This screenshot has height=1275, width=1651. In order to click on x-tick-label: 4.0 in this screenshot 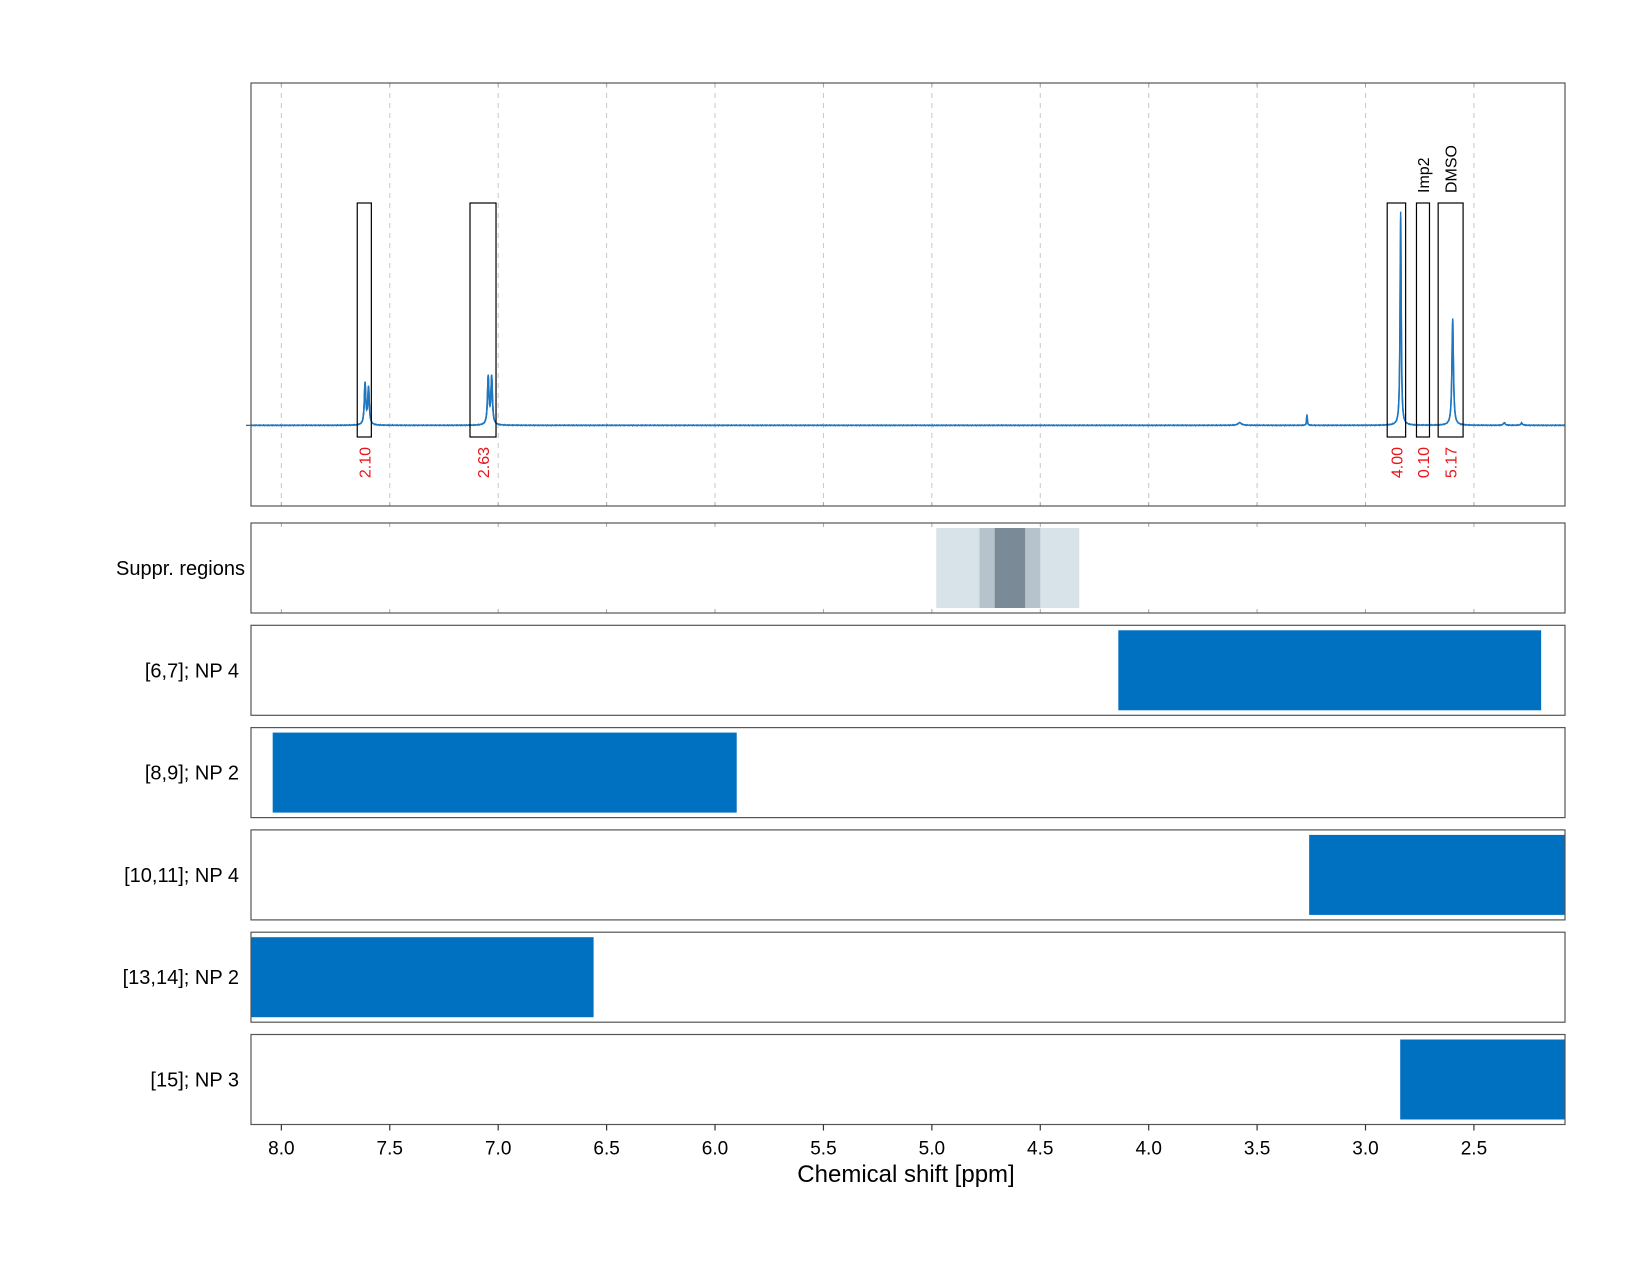, I will do `click(1148, 1149)`.